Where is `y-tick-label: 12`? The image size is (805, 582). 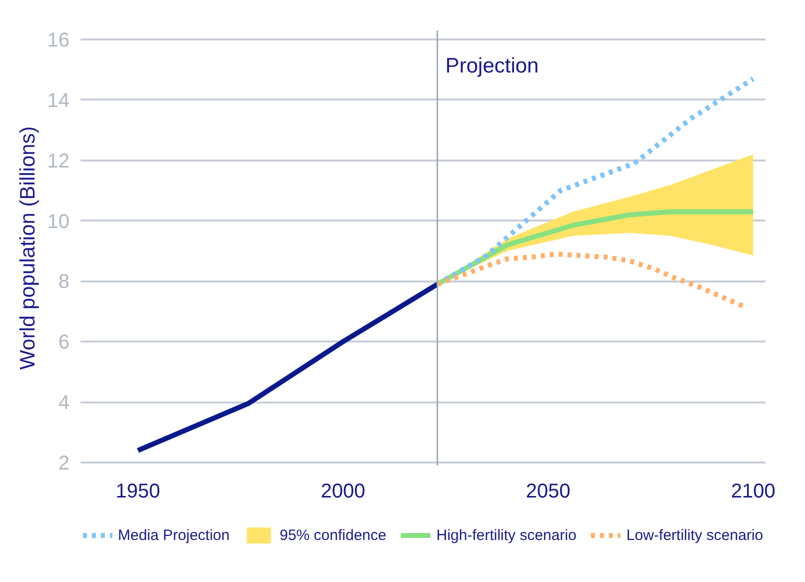
y-tick-label: 12 is located at coordinates (58, 161).